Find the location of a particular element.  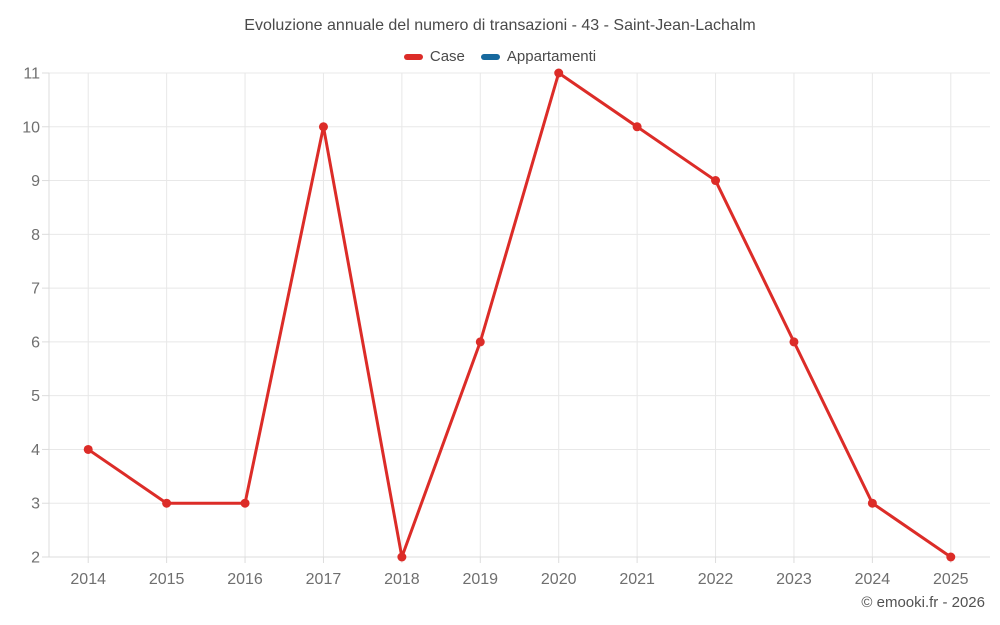

appartamenti-series-swatch is located at coordinates (490, 56).